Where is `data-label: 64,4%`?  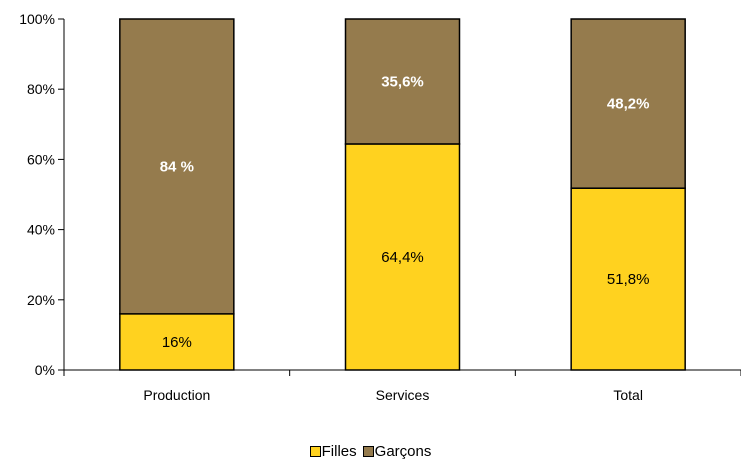
data-label: 64,4% is located at coordinates (402, 257).